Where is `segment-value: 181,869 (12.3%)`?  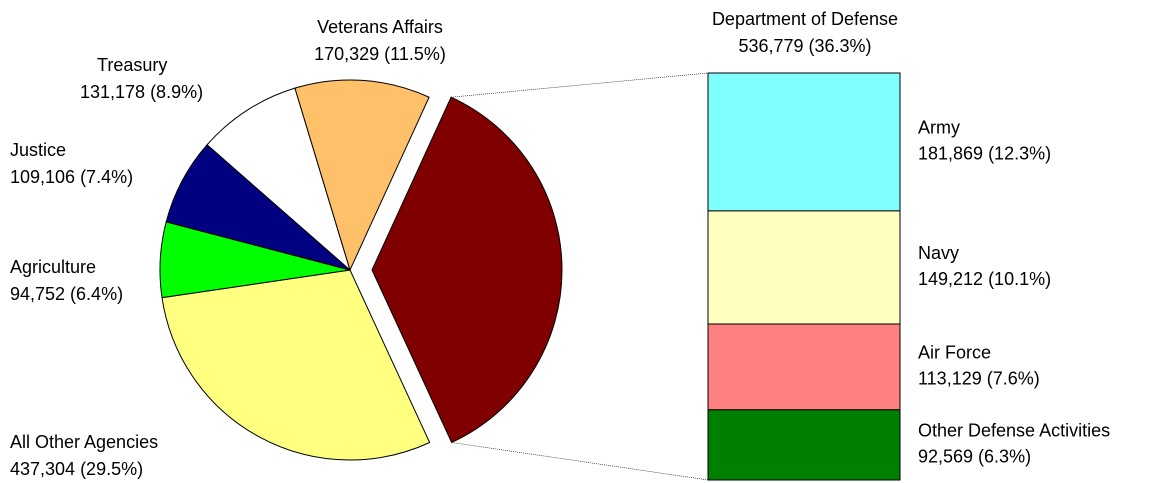
segment-value: 181,869 (12.3%) is located at coordinates (984, 154).